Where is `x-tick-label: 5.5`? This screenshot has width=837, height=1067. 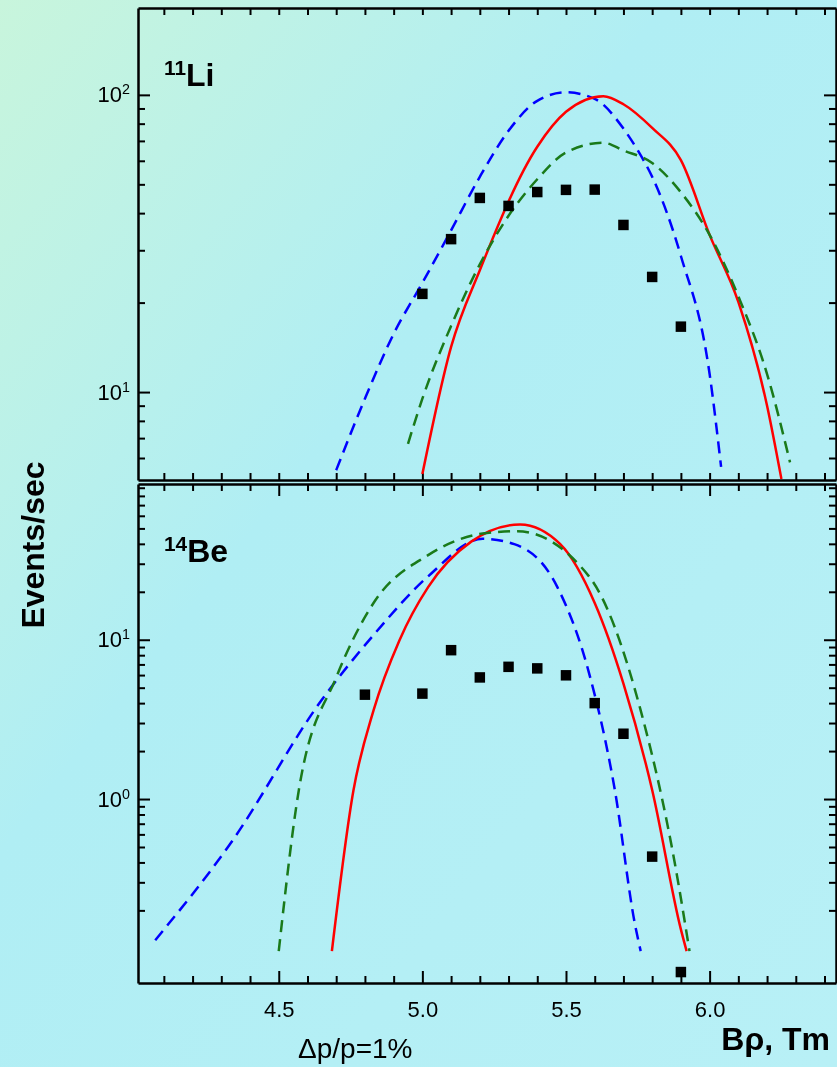 x-tick-label: 5.5 is located at coordinates (566, 1009).